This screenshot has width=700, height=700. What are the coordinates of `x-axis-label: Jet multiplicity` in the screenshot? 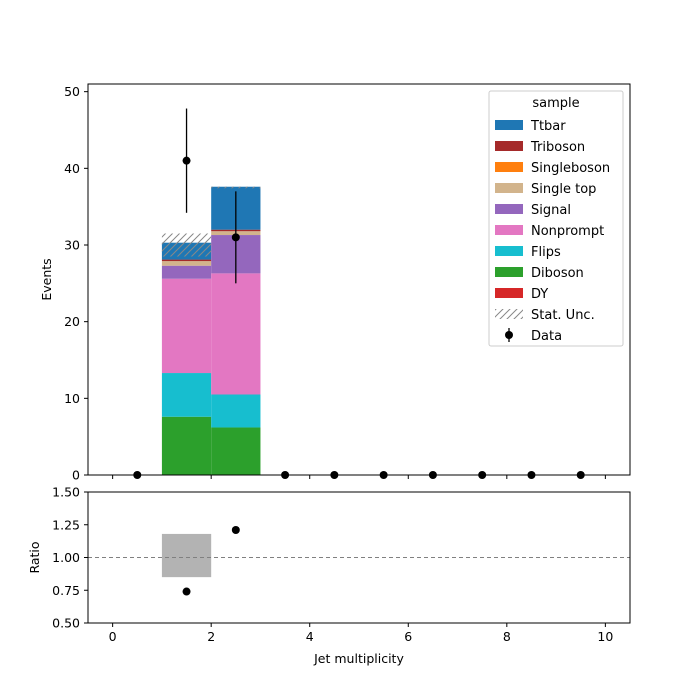 It's located at (358, 658).